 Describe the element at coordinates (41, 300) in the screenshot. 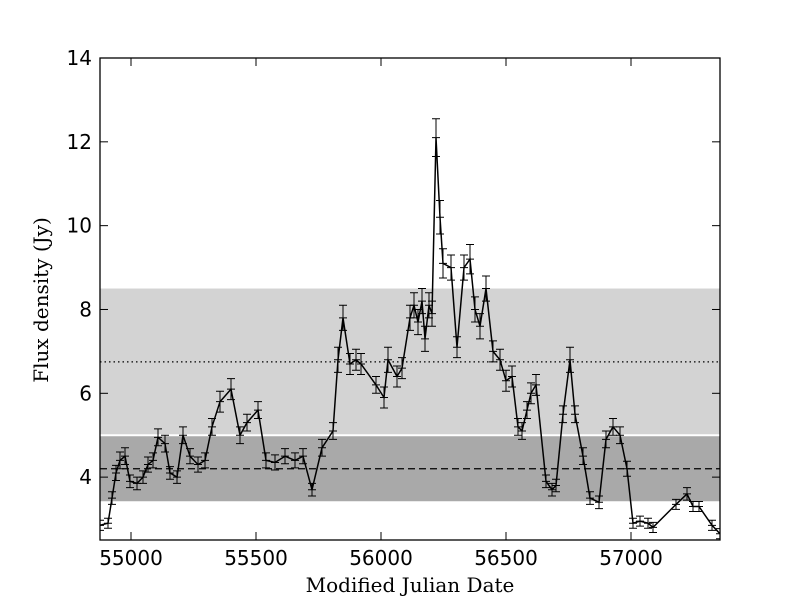

I see `y-axis-label: Flux density (Jy)` at that location.